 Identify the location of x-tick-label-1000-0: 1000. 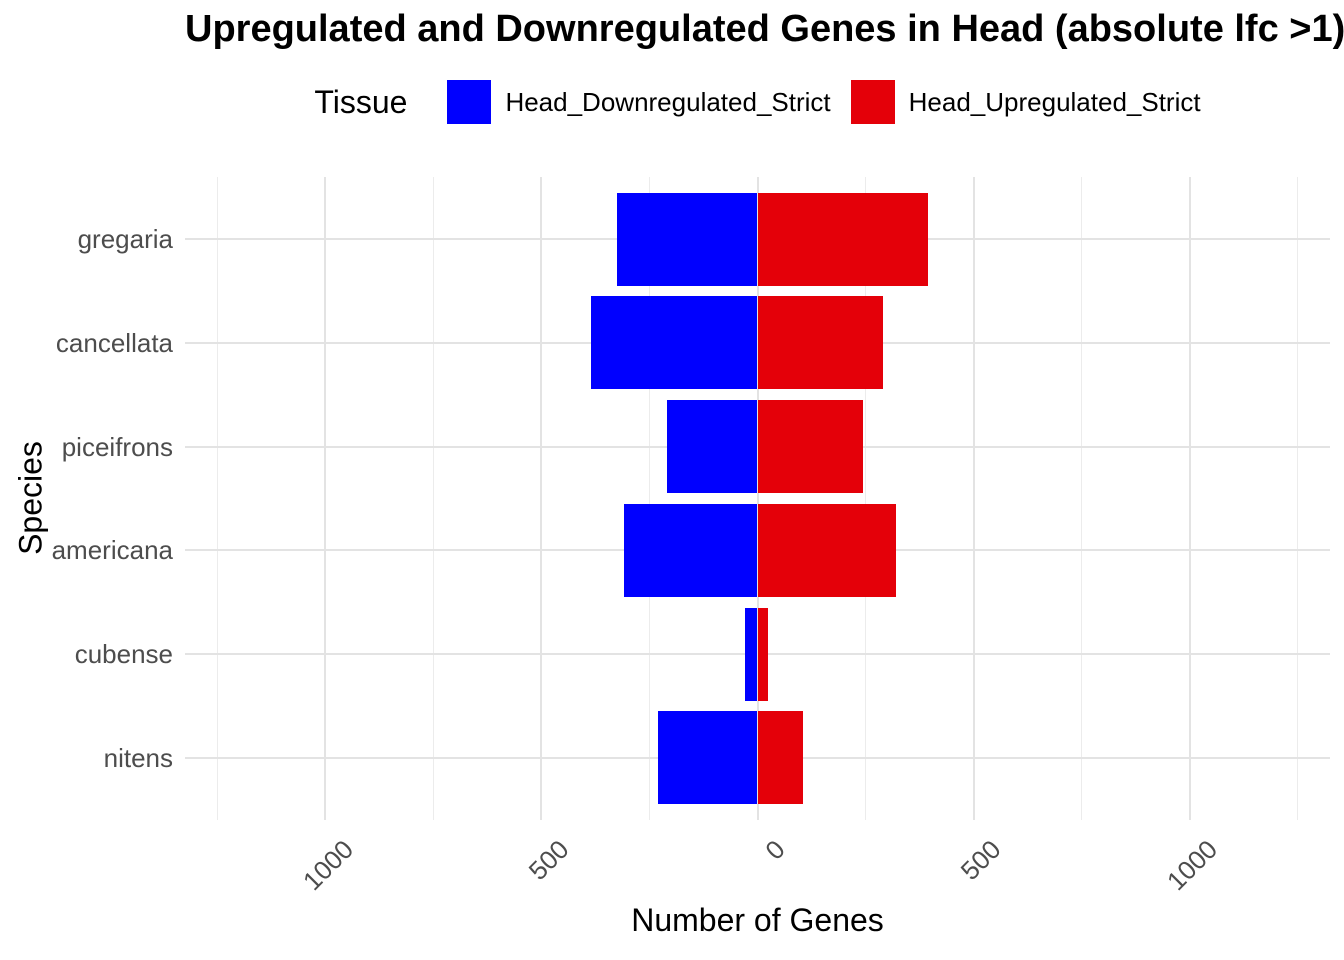
(327, 865).